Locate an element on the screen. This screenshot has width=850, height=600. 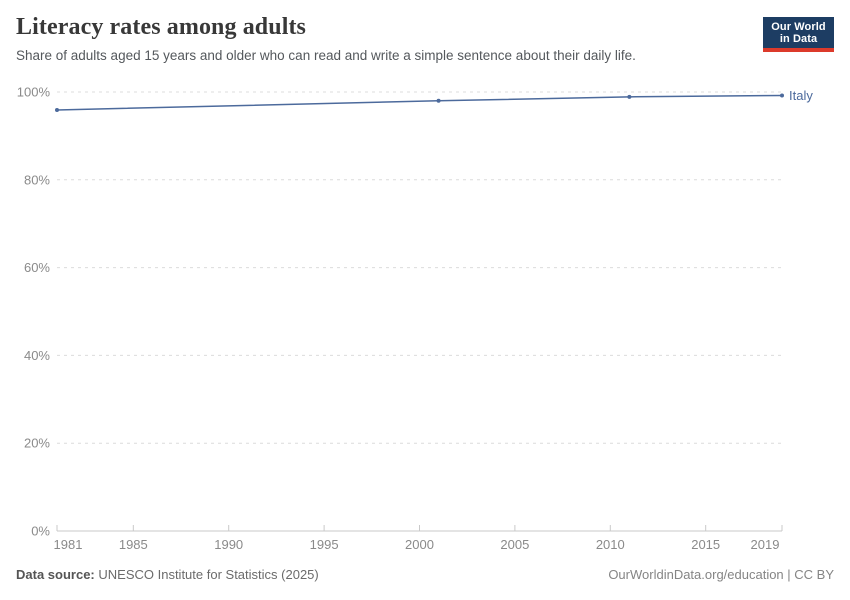
y-axis-tick-label: 40% is located at coordinates (37, 355).